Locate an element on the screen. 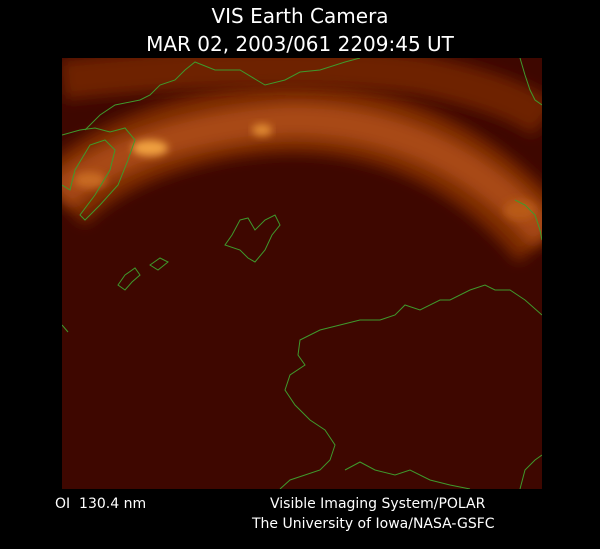 This screenshot has height=549, width=600. instrument-label: Visible Imaging System/POLAR is located at coordinates (378, 504).